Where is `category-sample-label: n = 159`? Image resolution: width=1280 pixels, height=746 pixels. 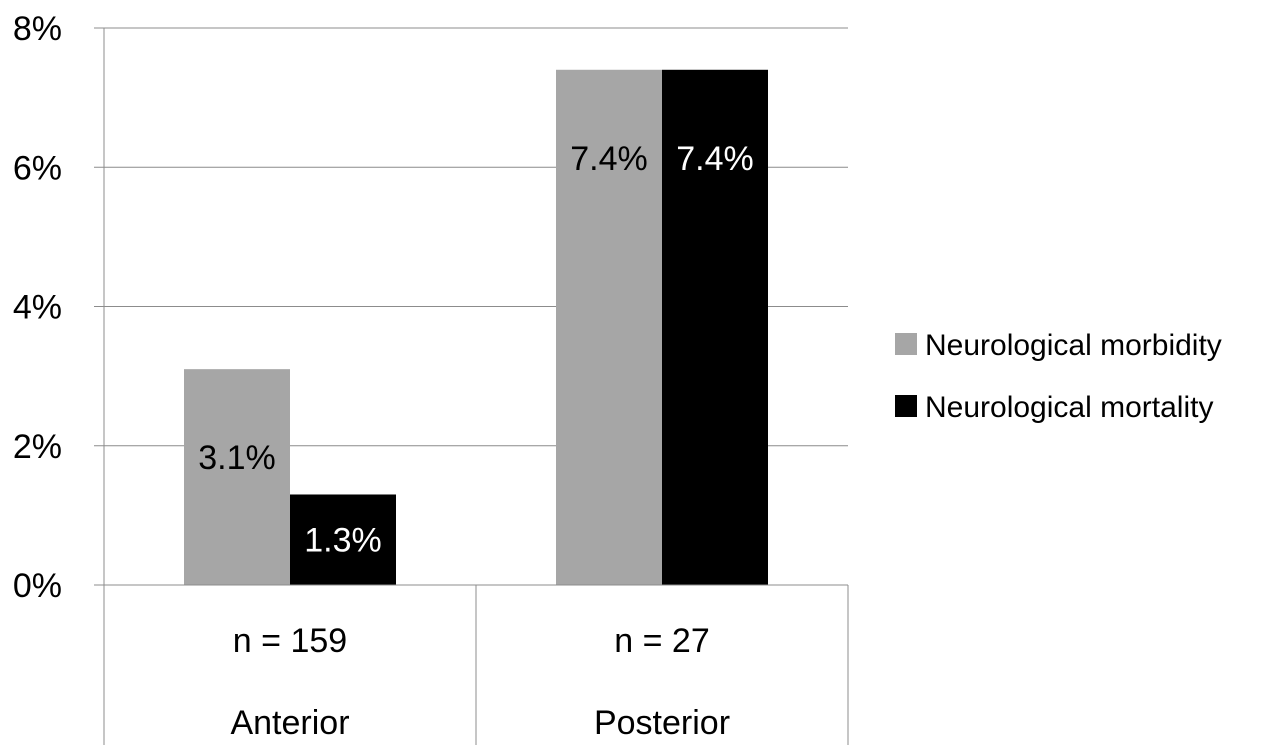
category-sample-label: n = 159 is located at coordinates (290, 641).